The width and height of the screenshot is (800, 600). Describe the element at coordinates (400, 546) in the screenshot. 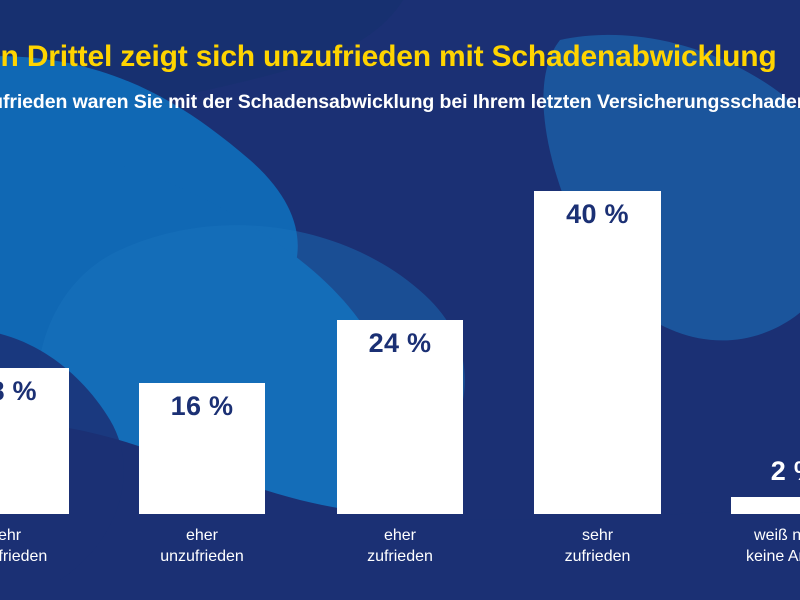

I see `bar-category-label: eher zufrieden` at that location.